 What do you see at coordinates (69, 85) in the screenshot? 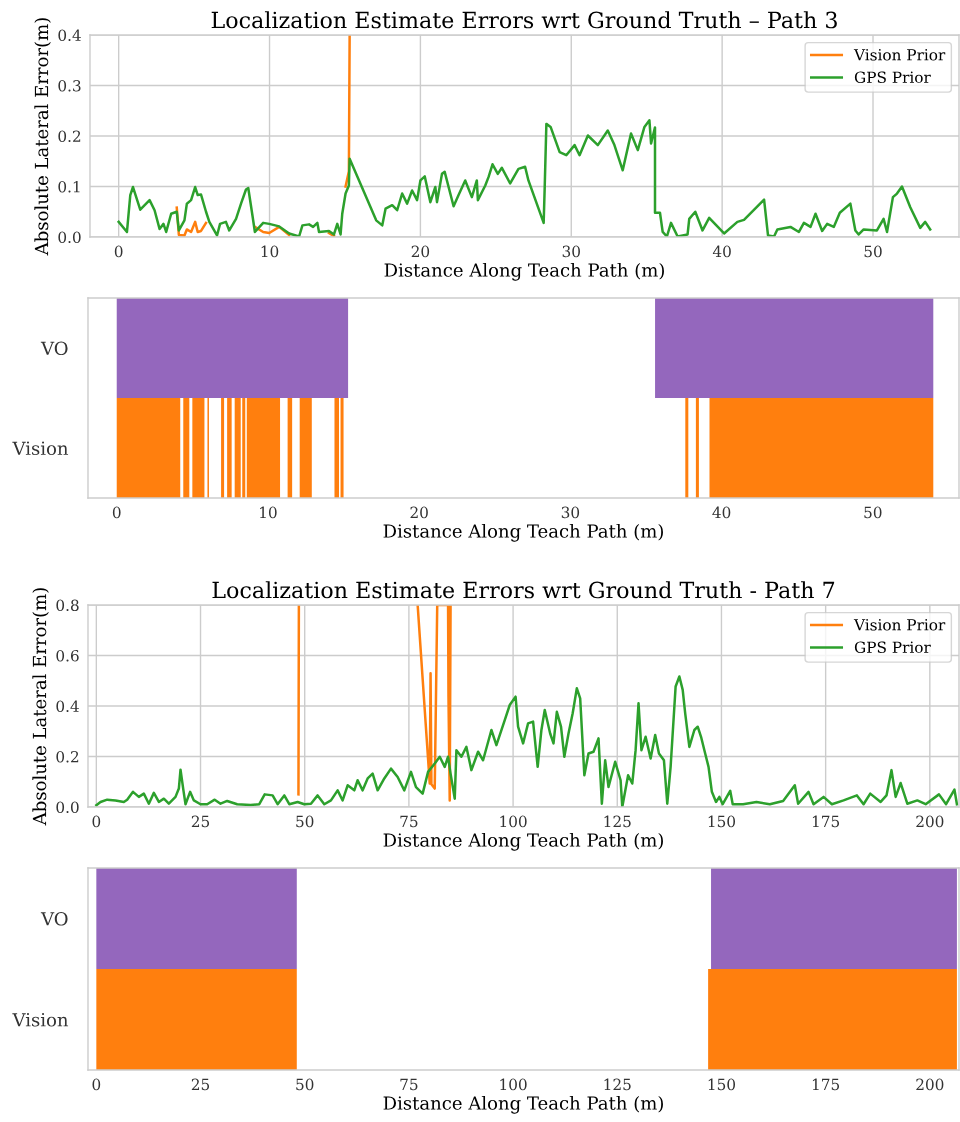
I see `y-tick-label: 0.3` at bounding box center [69, 85].